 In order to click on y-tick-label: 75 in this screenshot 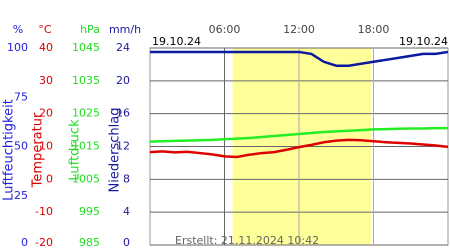, I will do `click(21, 96)`.